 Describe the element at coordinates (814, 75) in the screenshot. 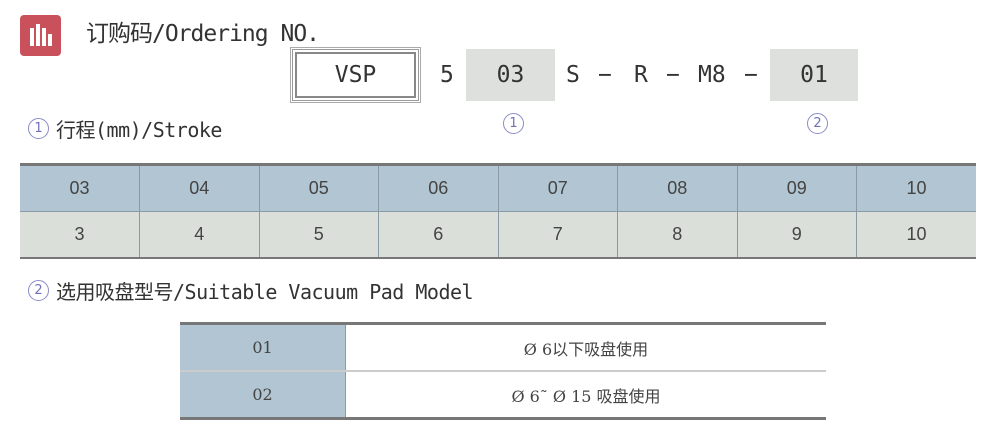

I see `code-pad: 01` at that location.